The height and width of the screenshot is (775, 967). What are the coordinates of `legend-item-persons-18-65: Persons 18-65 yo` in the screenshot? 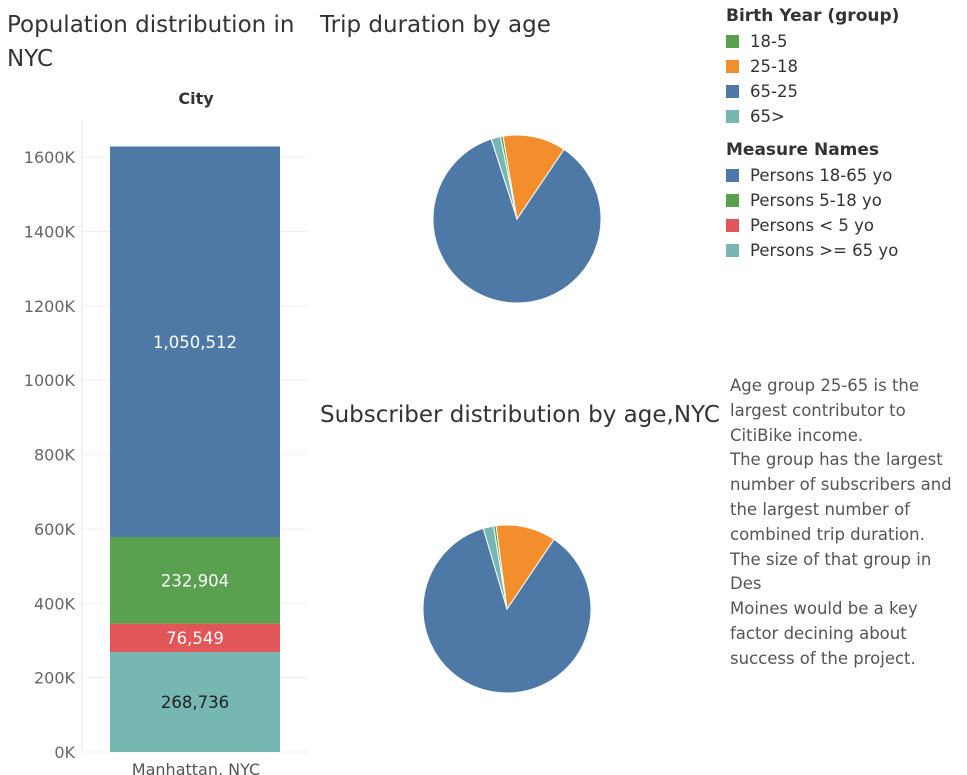 It's located at (812, 175).